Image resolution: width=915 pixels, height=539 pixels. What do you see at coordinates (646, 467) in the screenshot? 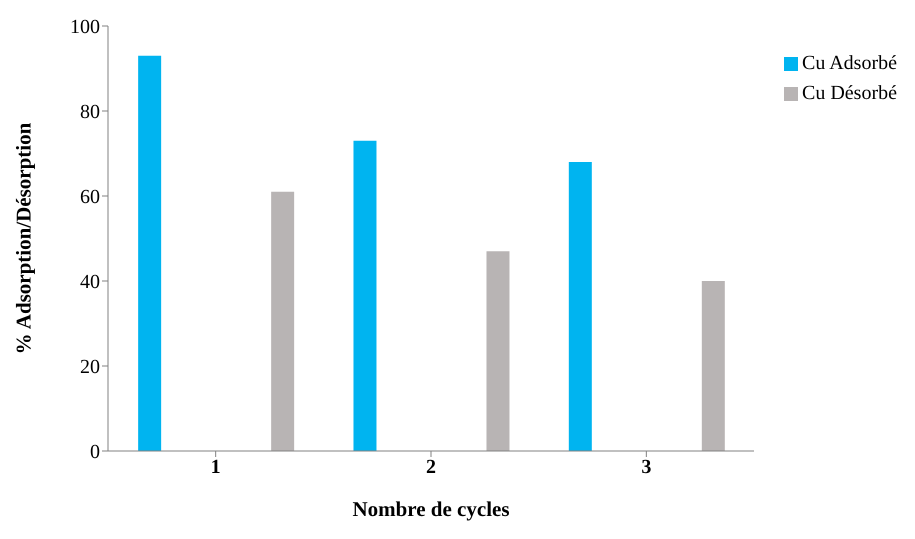
I see `x-tick-label: 3` at bounding box center [646, 467].